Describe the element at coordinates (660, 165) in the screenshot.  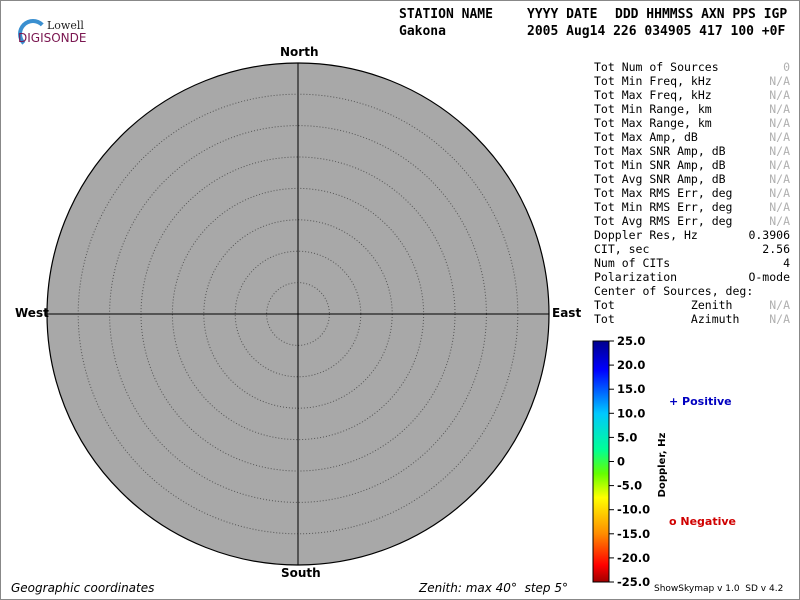
I see `stat-label: Tot Min SNR Amp, dB` at that location.